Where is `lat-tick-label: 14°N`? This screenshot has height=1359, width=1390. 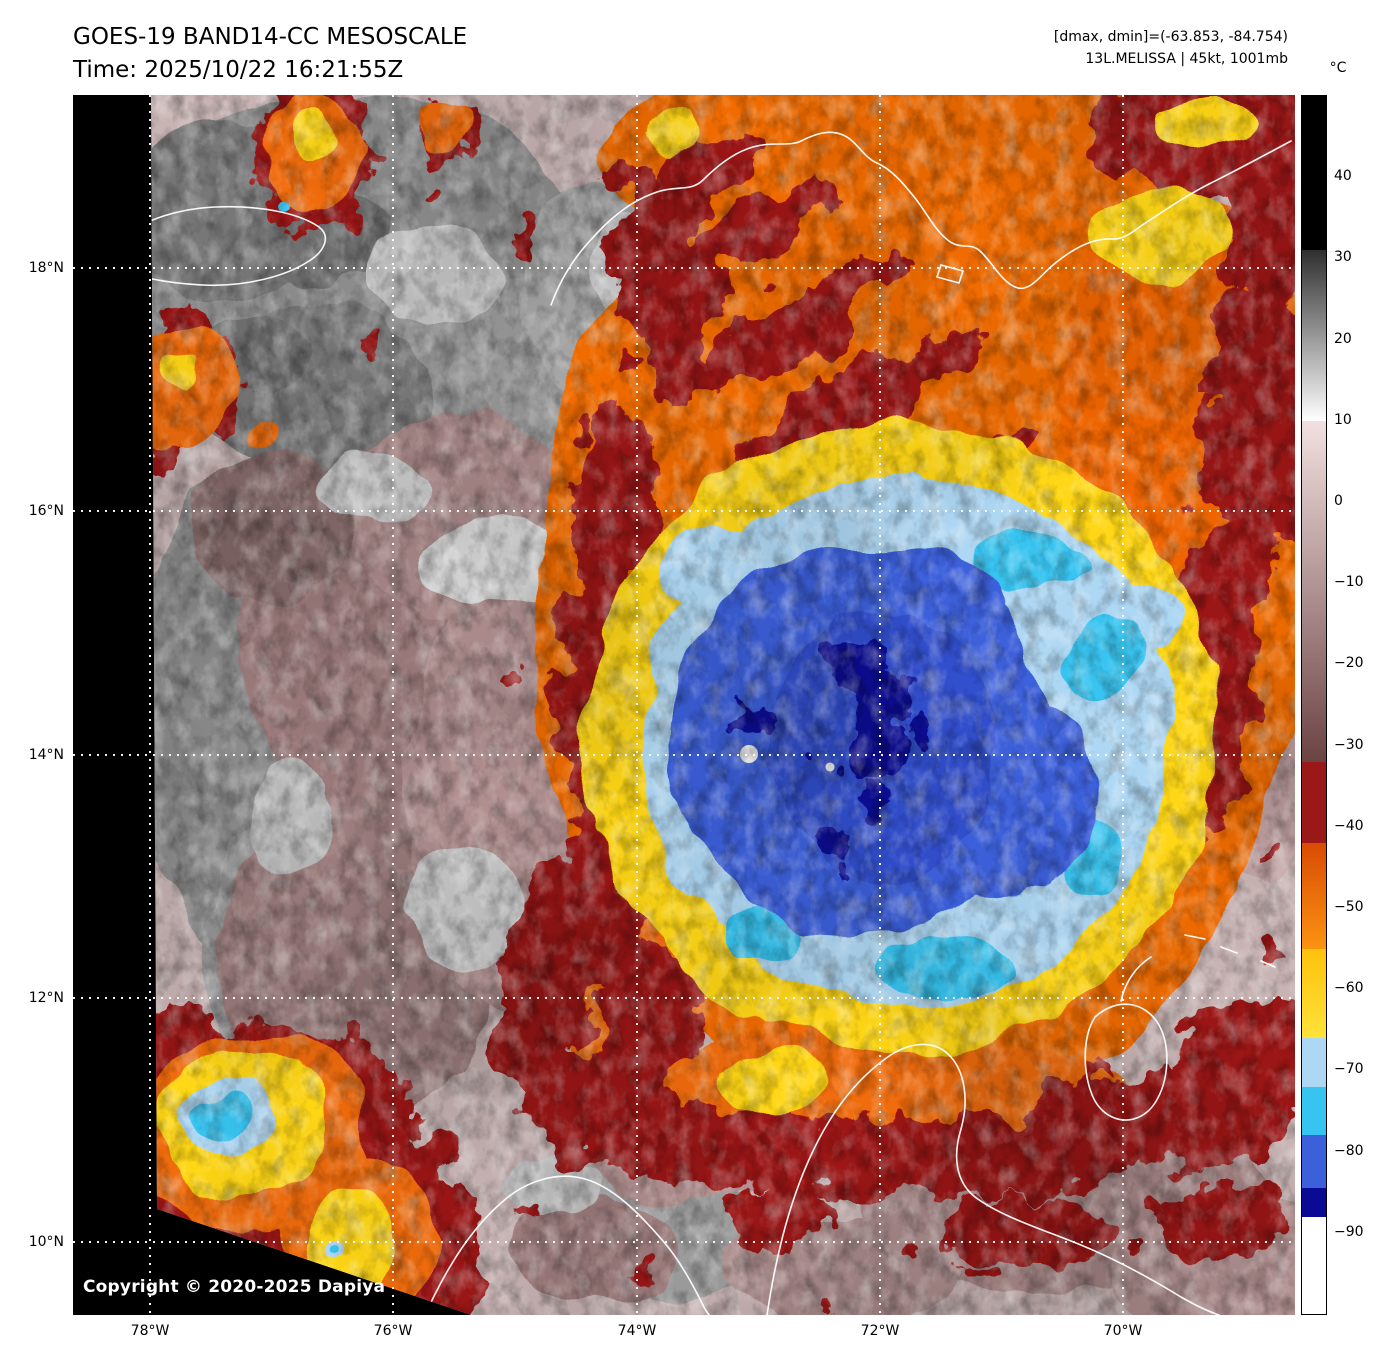
lat-tick-label: 14°N is located at coordinates (46, 755).